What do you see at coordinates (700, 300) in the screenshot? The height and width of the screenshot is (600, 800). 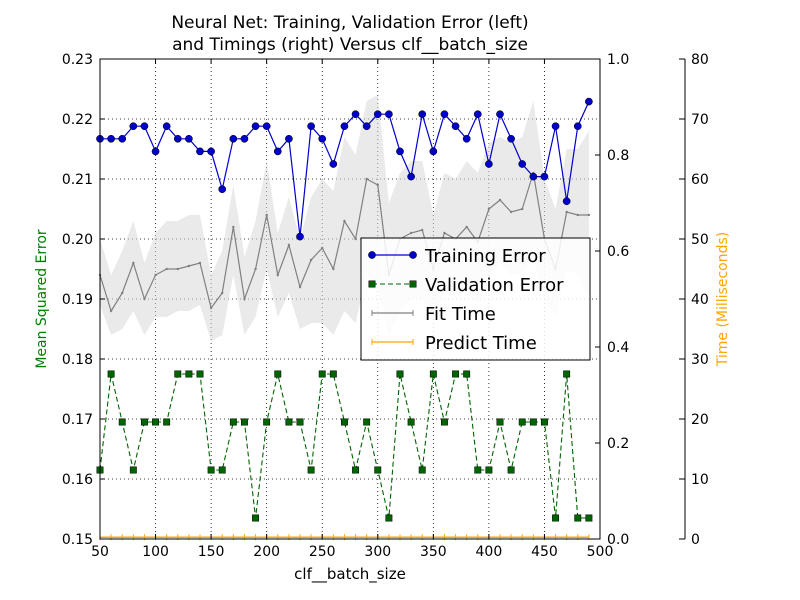 I see `y-right-tick-label: 40` at bounding box center [700, 300].